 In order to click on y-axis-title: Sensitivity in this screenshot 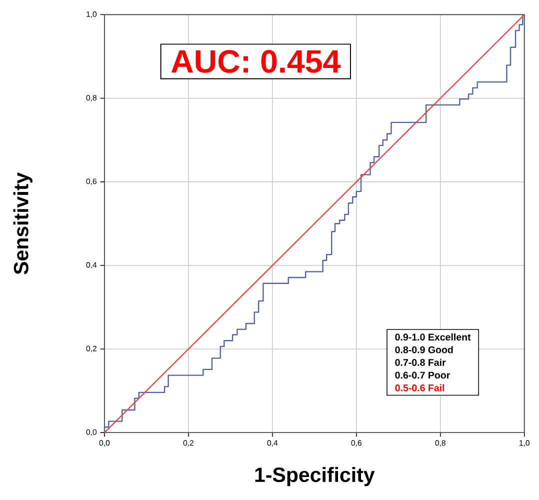, I will do `click(22, 223)`.